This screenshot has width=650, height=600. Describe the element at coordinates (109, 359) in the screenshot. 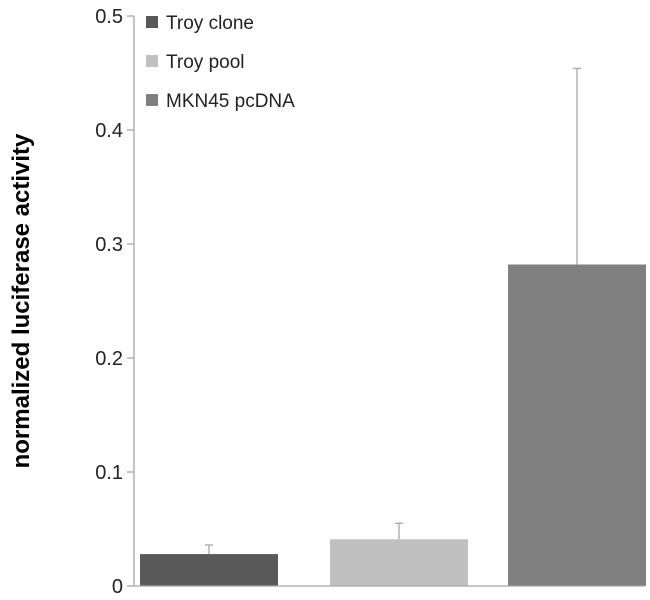

I see `y-tick-label: 0.2` at that location.